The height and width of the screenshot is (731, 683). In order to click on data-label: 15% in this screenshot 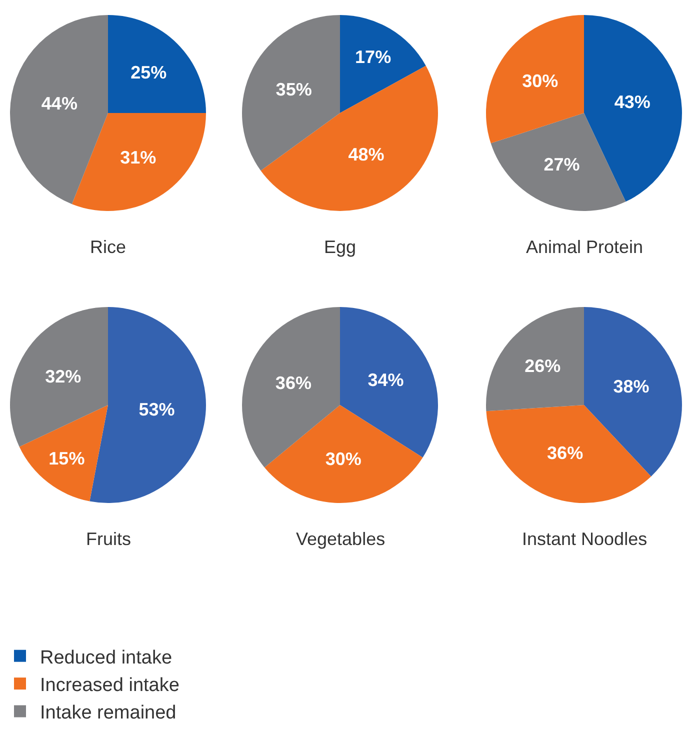, I will do `click(66, 458)`.